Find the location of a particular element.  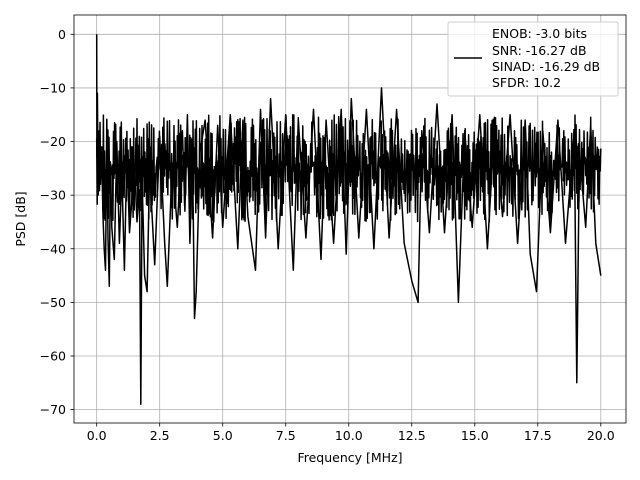

legend-box is located at coordinates (533, 59).